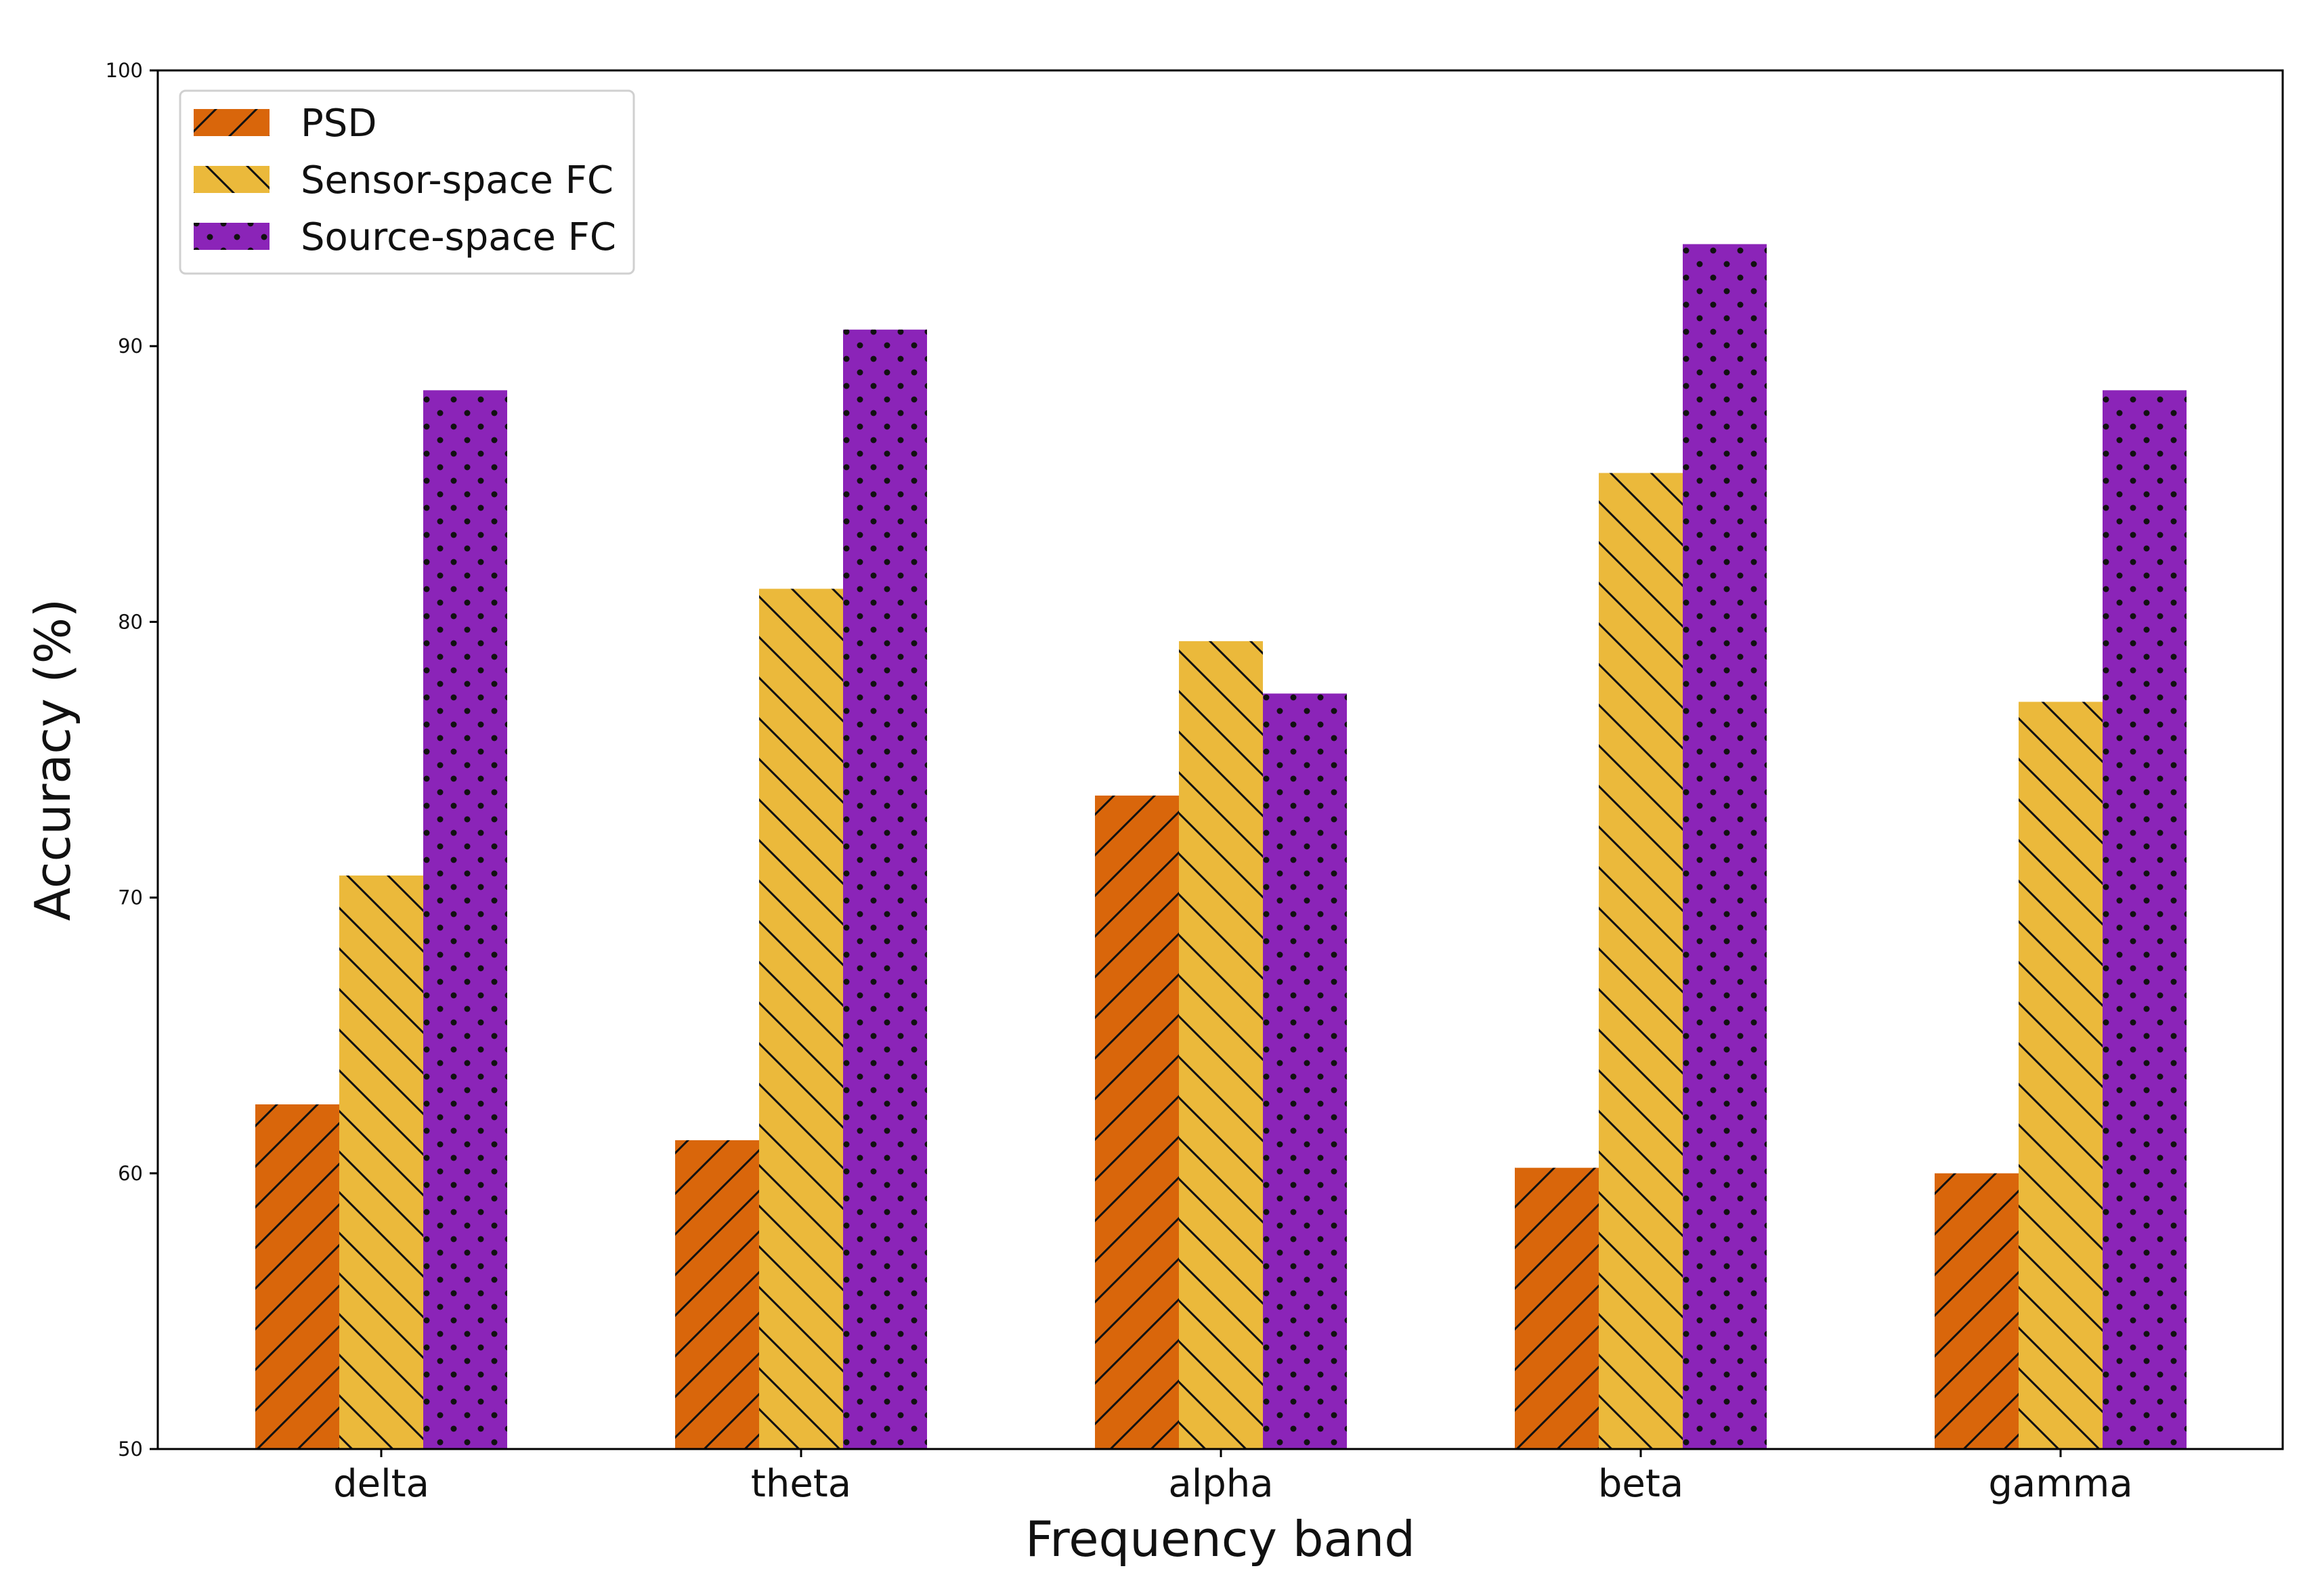 The width and height of the screenshot is (2324, 1577). What do you see at coordinates (130, 1449) in the screenshot?
I see `y-tick-label: 50` at bounding box center [130, 1449].